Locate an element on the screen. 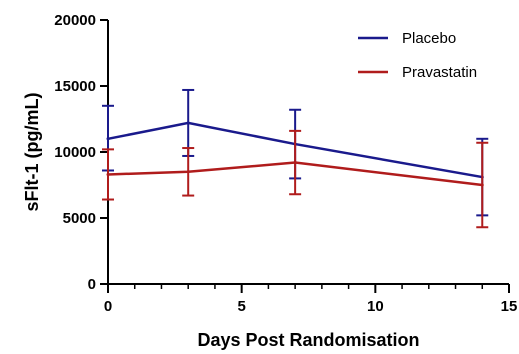 The width and height of the screenshot is (519, 354). legend: Placebo Pravastatin is located at coordinates (417, 55).